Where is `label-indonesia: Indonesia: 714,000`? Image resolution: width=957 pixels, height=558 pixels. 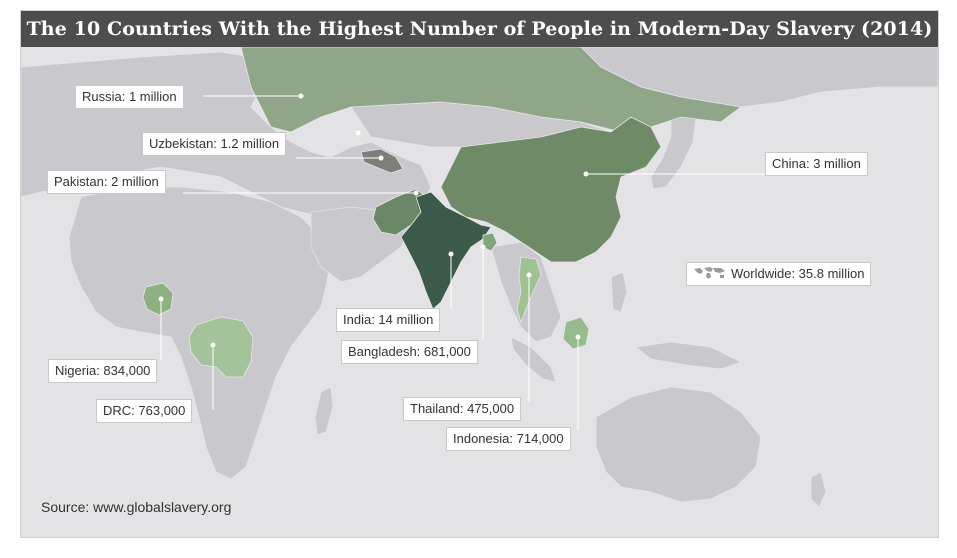
label-indonesia: Indonesia: 714,000 is located at coordinates (508, 439).